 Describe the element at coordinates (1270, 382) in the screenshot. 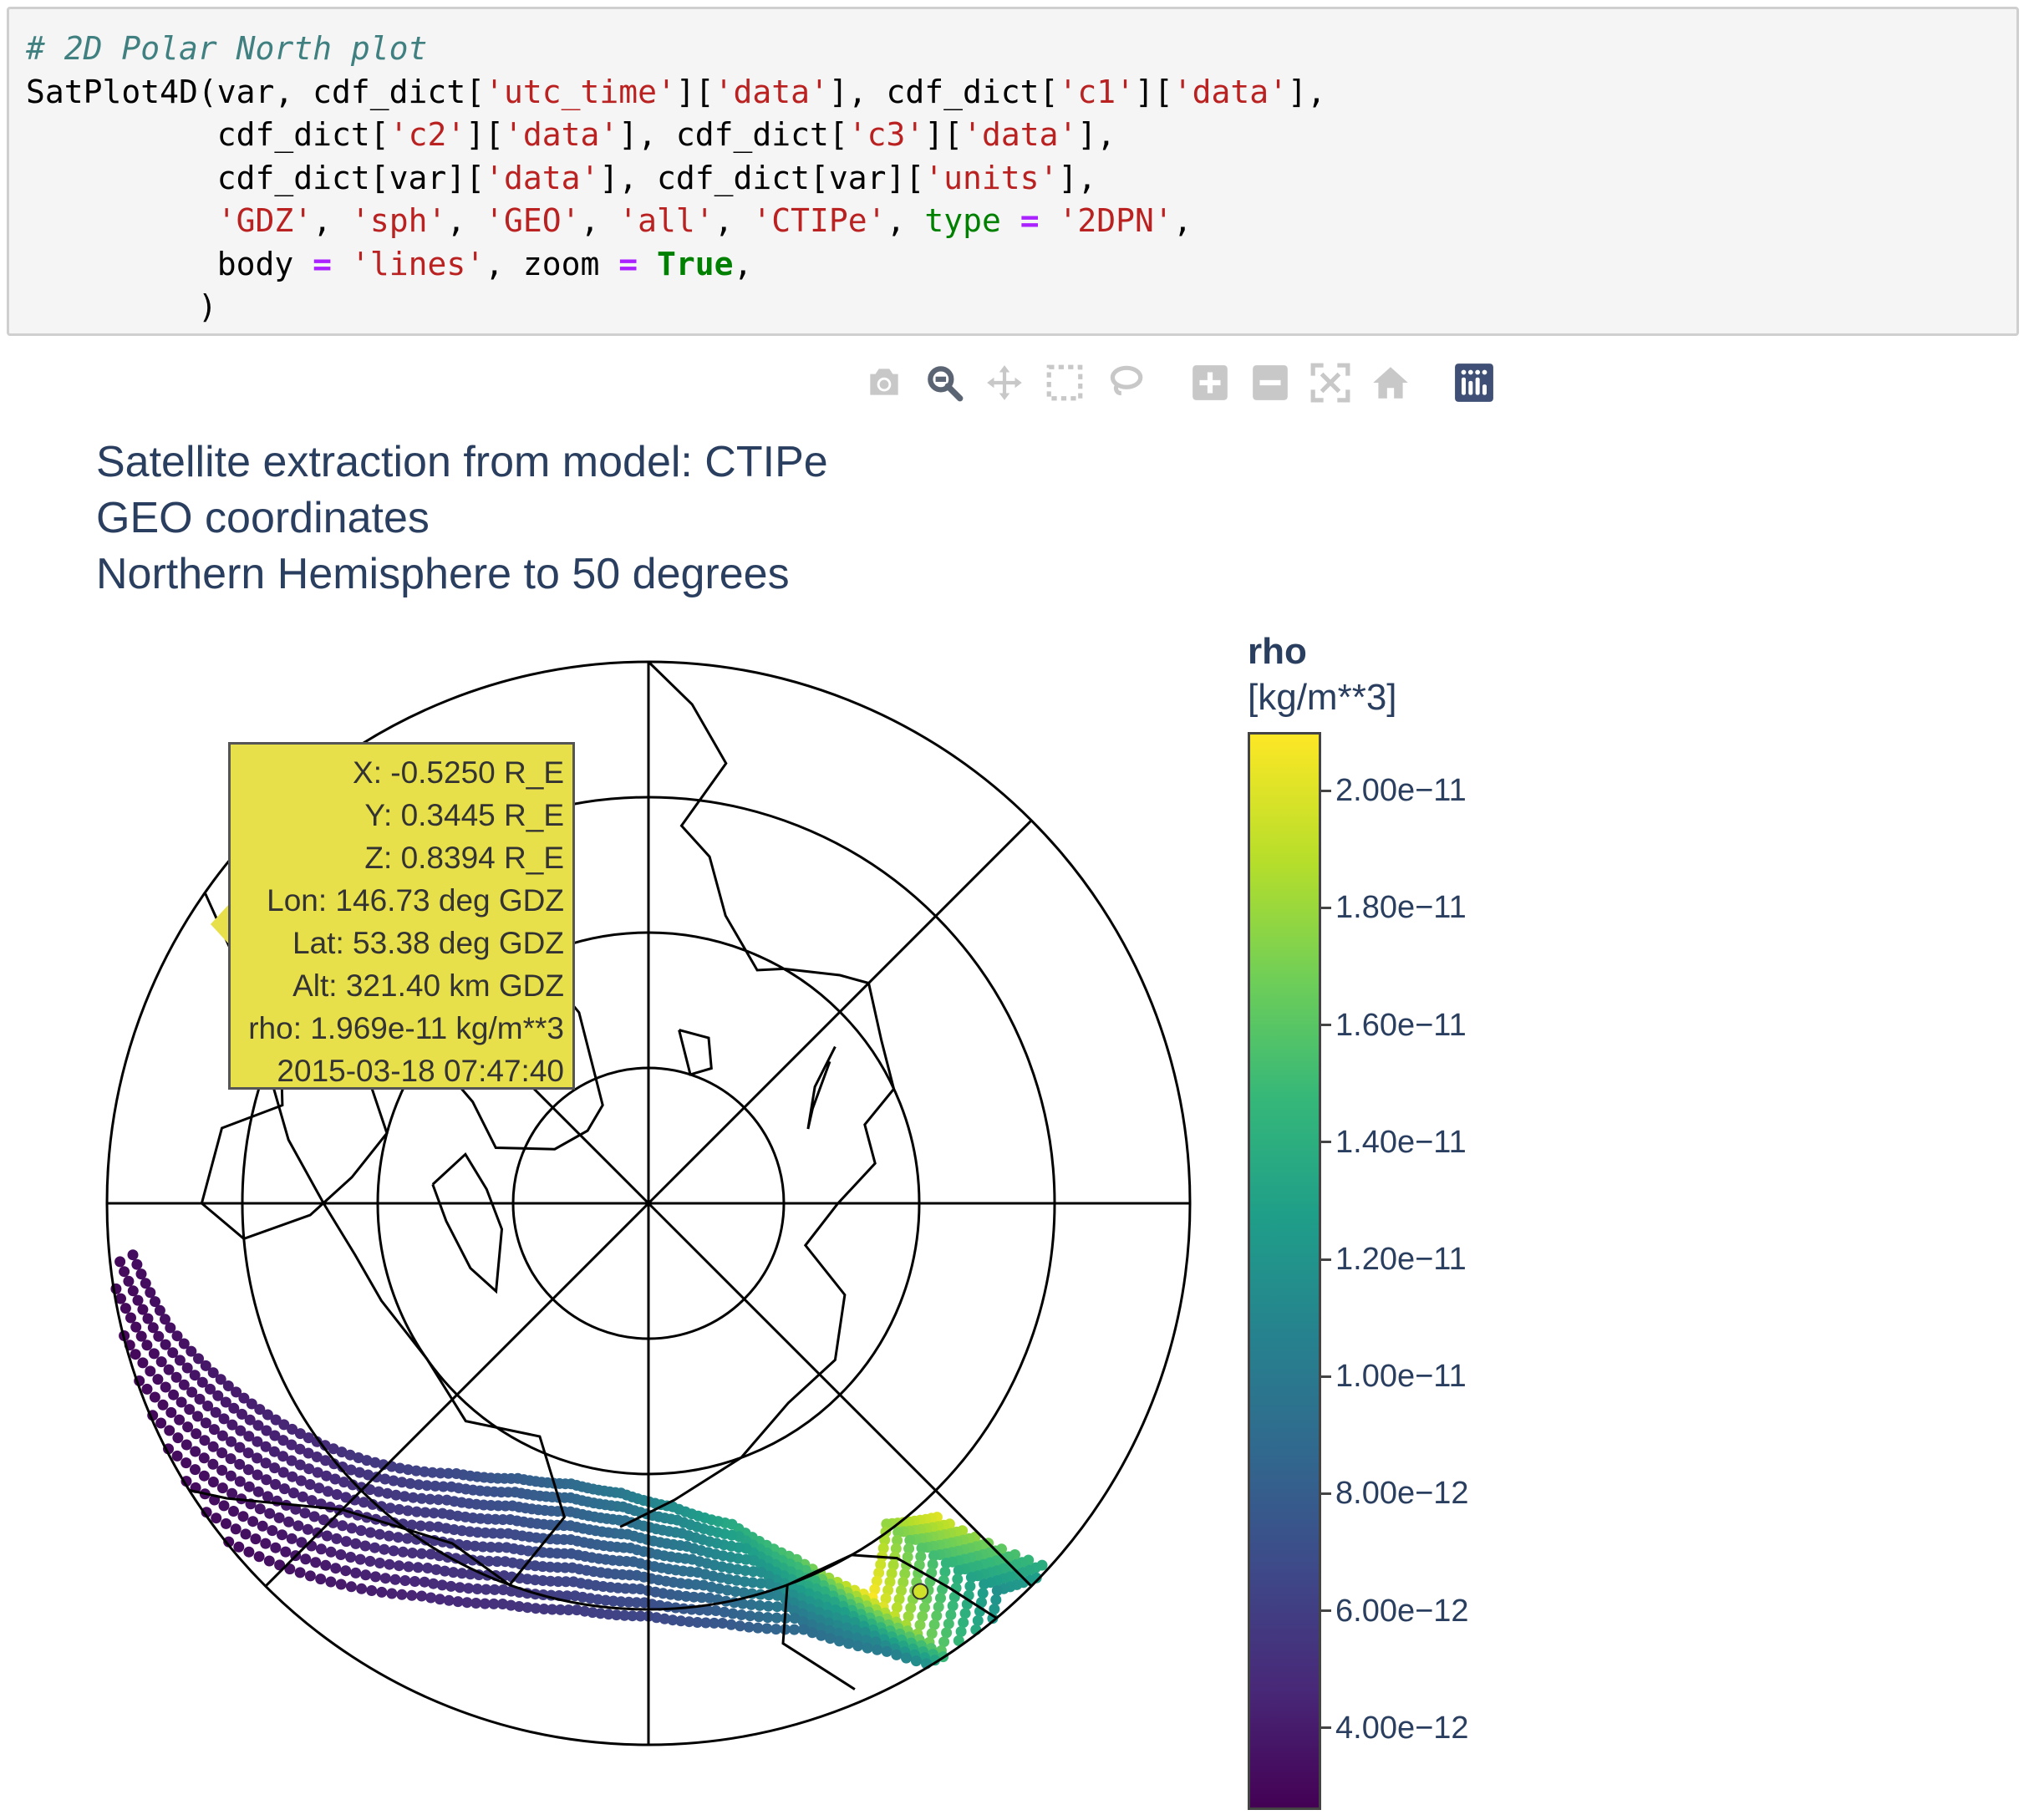

I see `zoom-out-icon` at that location.